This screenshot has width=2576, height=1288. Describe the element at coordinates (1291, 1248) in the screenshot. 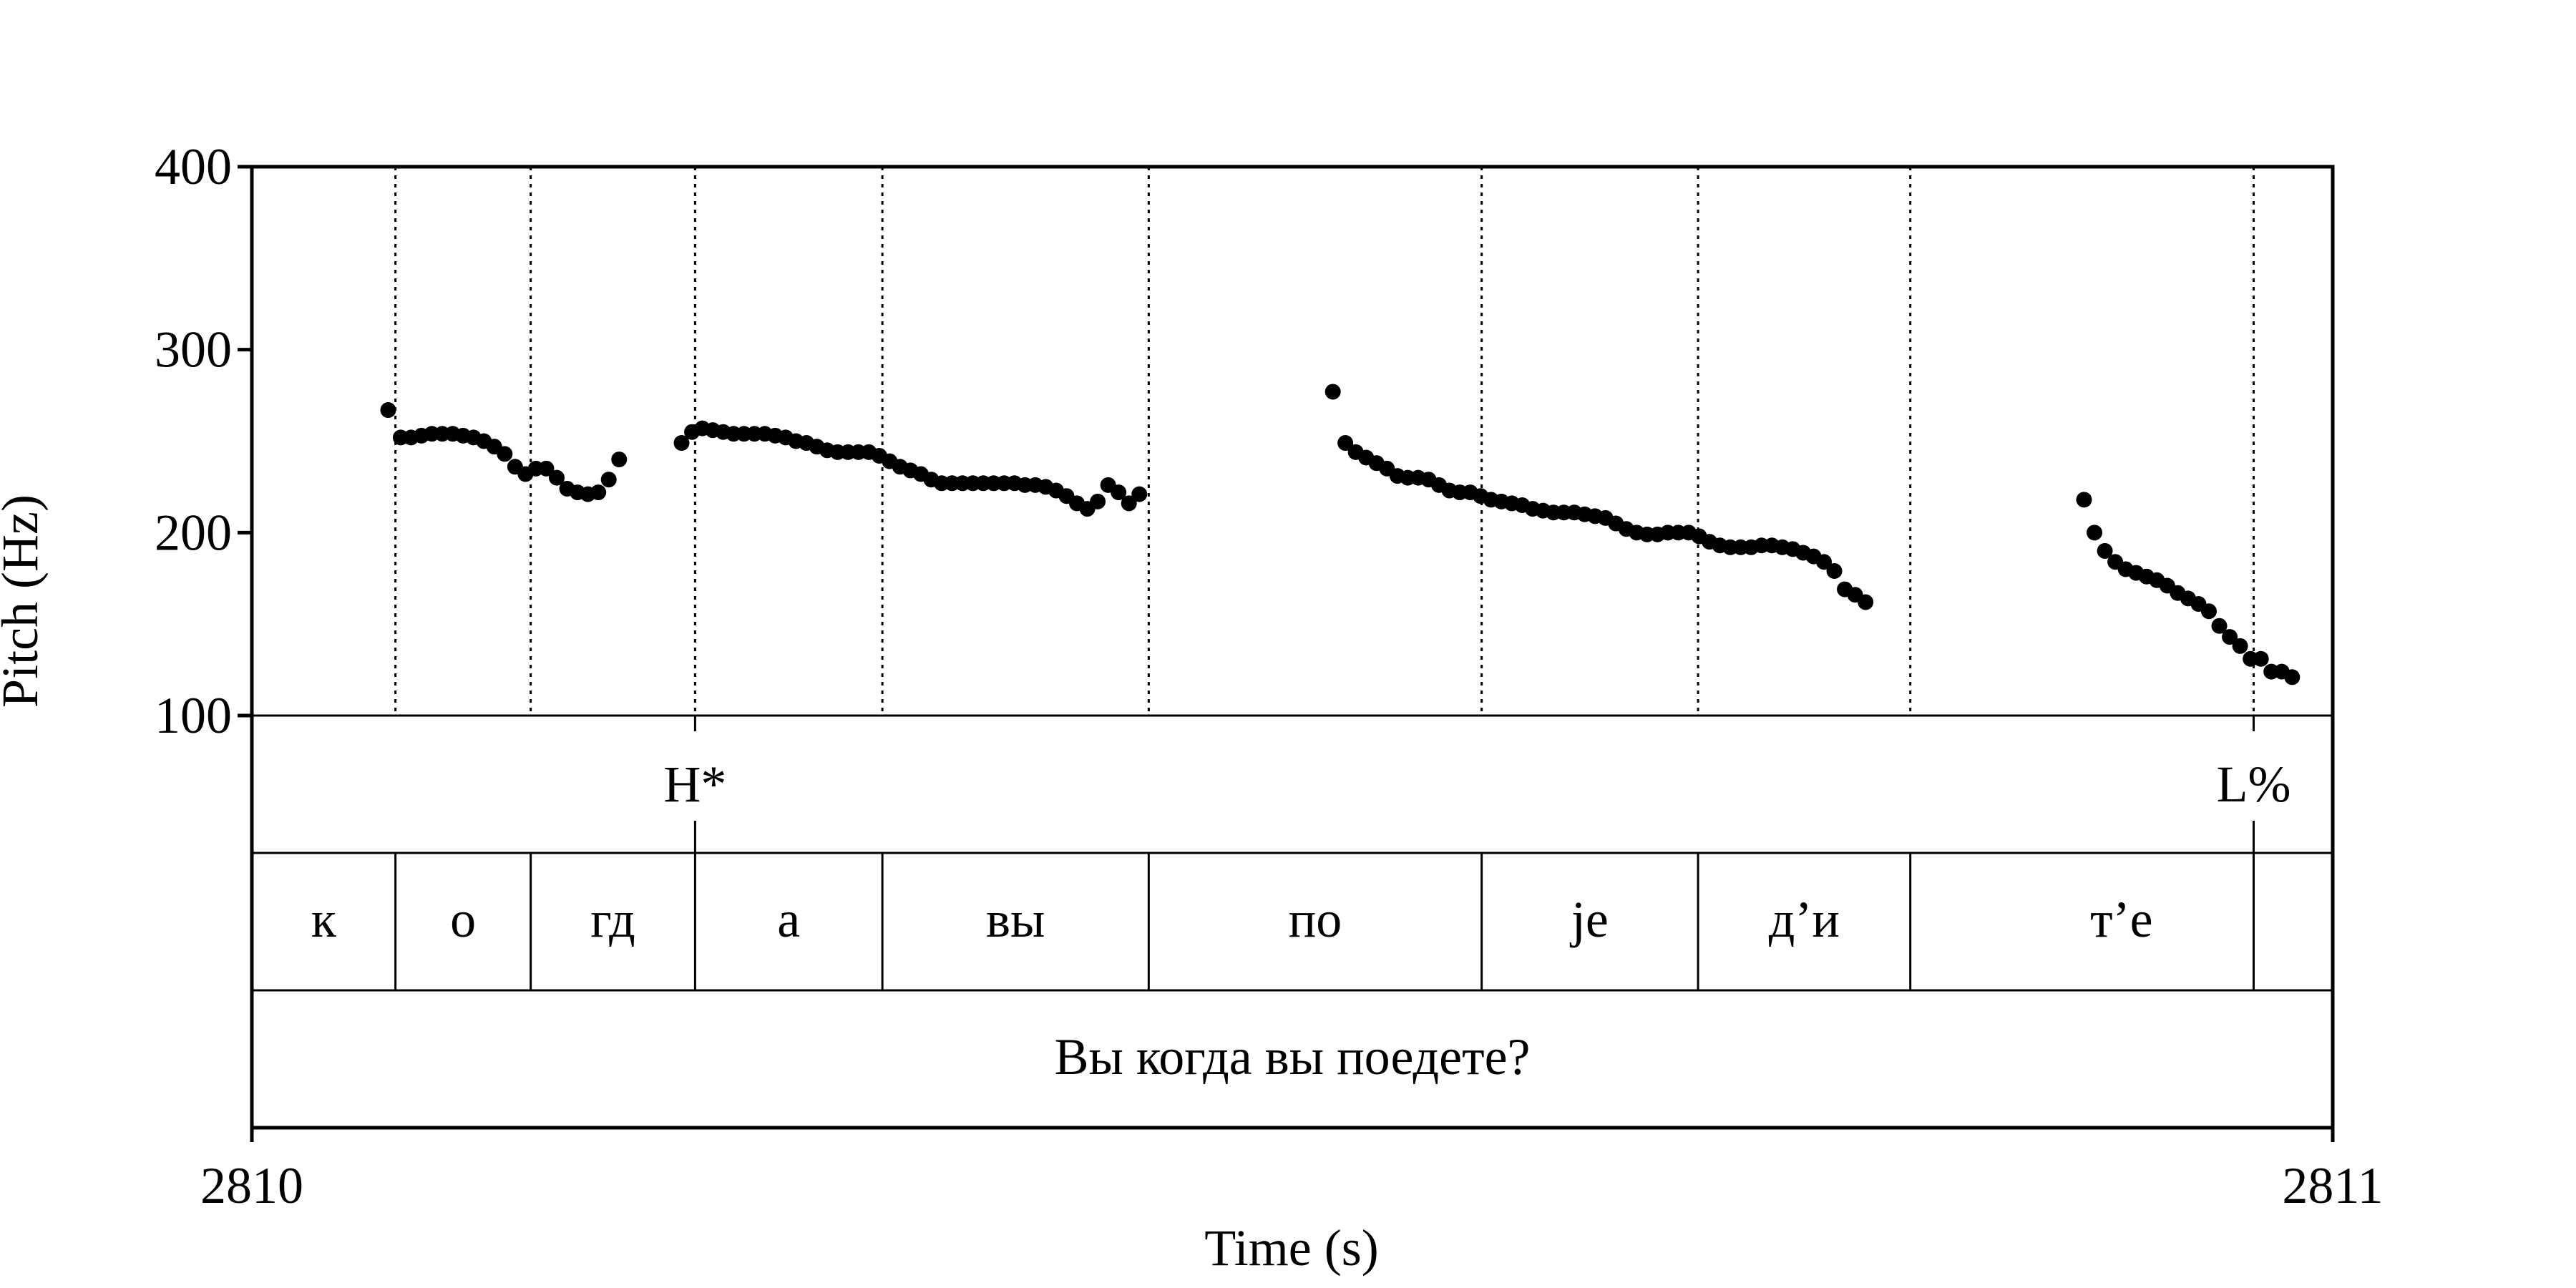

I see `x-axis-label: Time (s)` at that location.